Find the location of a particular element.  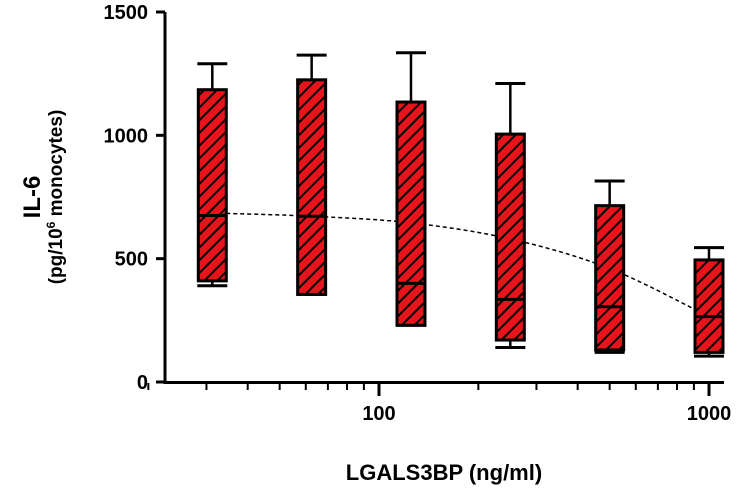

x-axis-title: LGALS3BP (ng/ml) is located at coordinates (444, 472).